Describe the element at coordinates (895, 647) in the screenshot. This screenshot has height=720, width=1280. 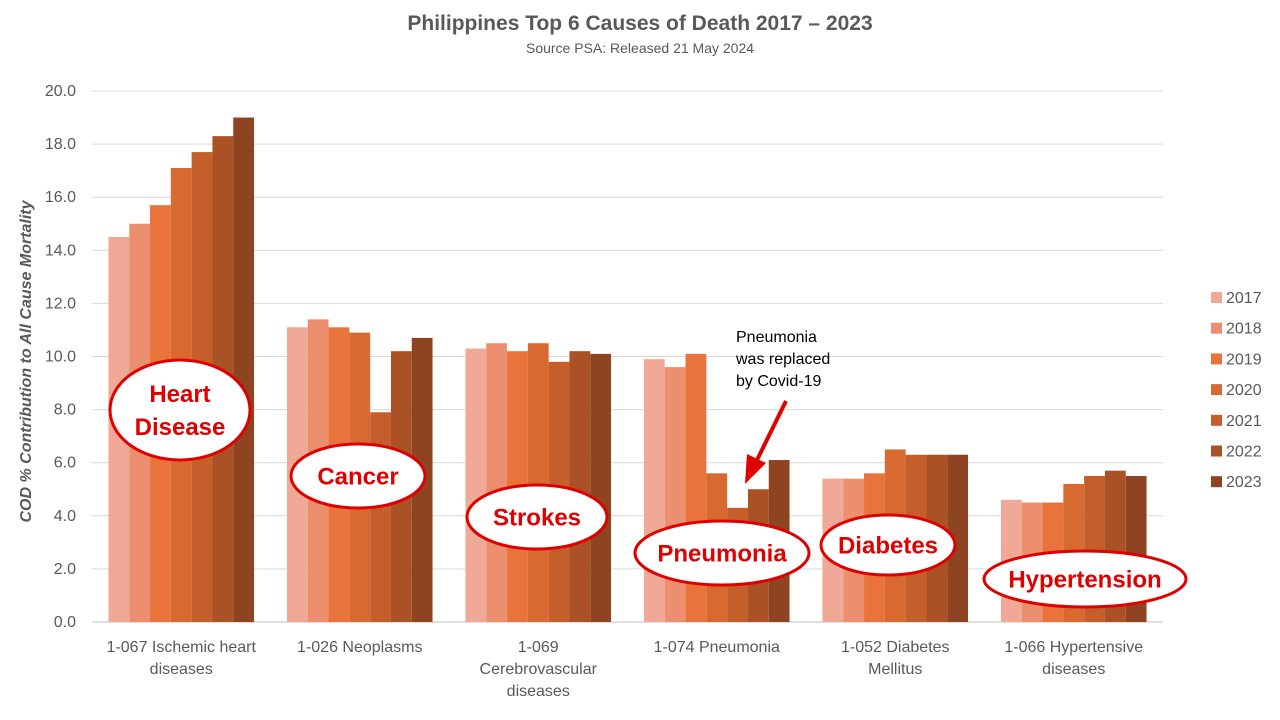
I see `x-tick-label: 1-052 Diabetes` at that location.